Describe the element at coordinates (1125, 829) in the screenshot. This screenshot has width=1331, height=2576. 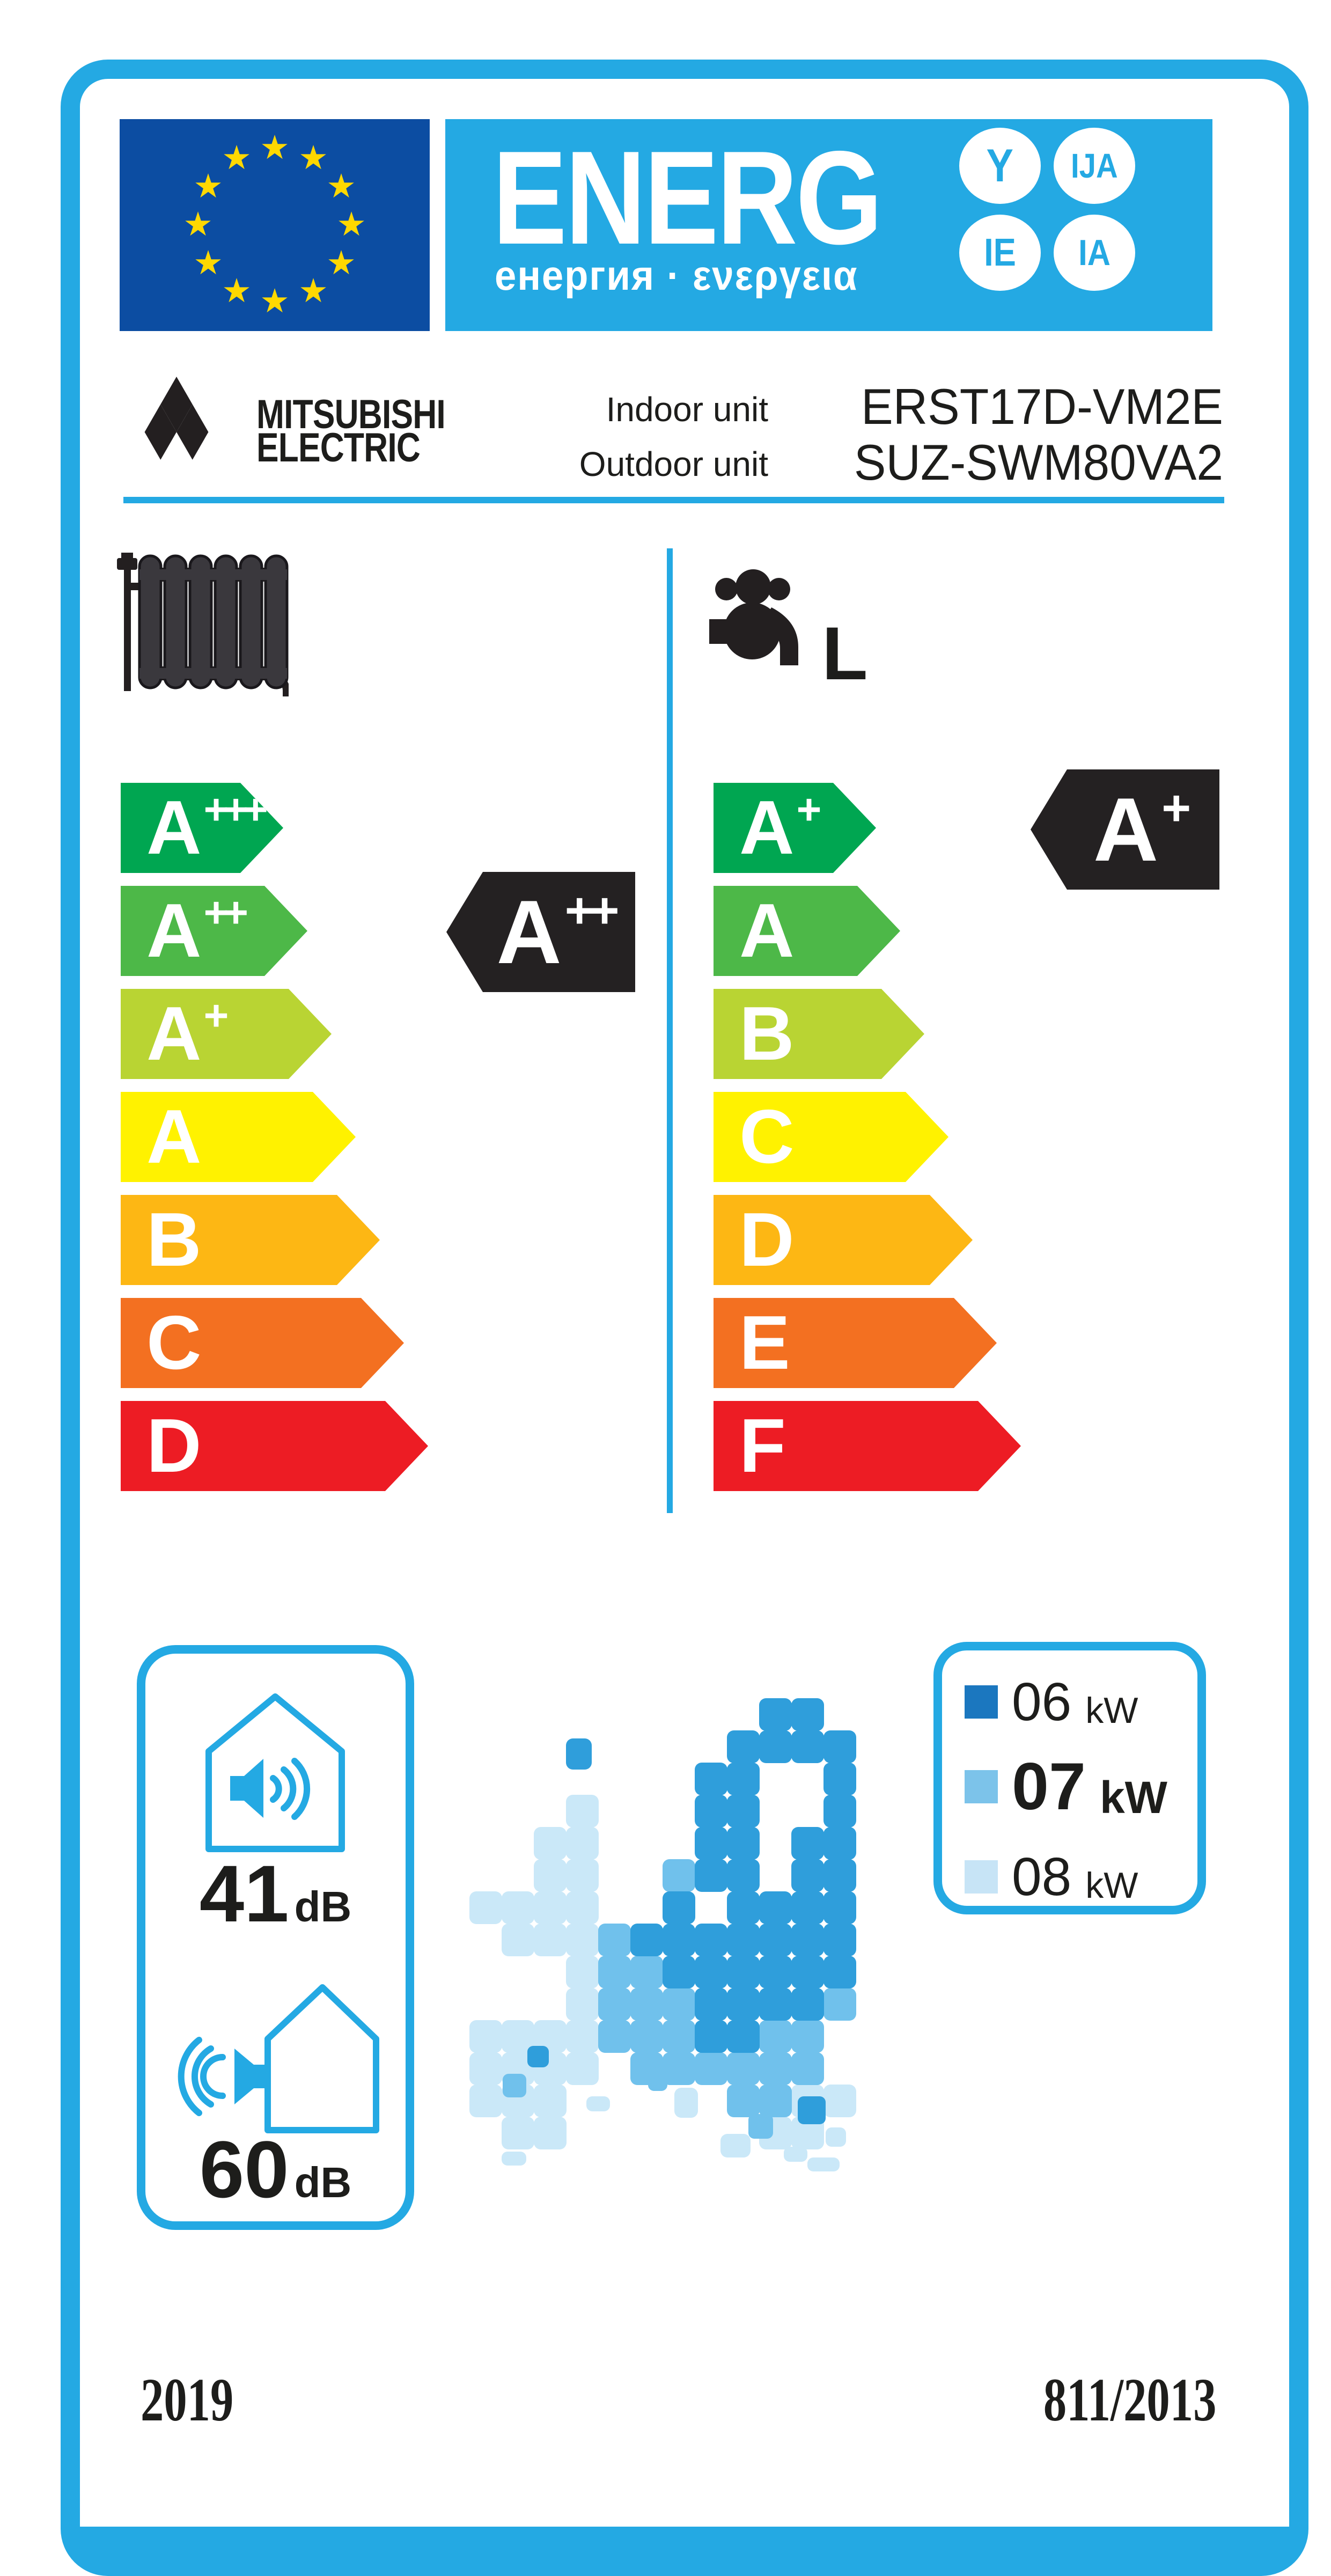
I see `water-heating-rating-arrow: A +` at that location.